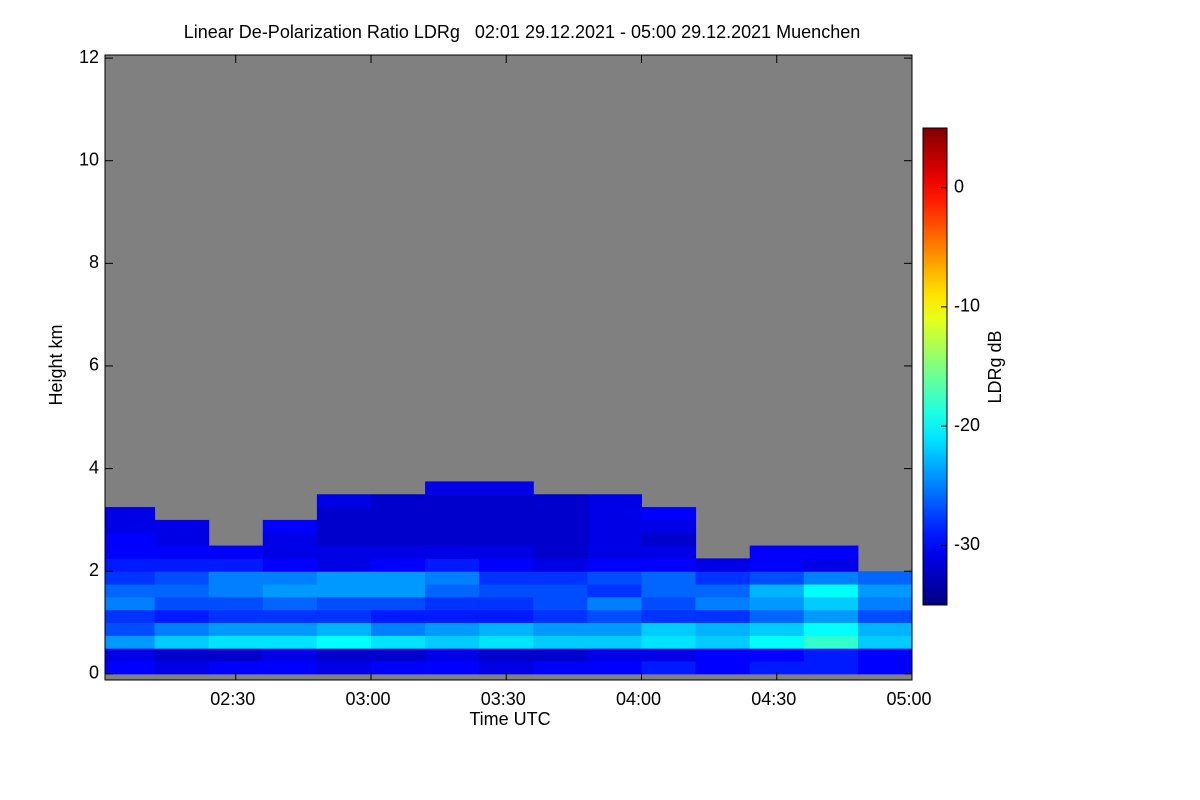 This screenshot has height=800, width=1200. What do you see at coordinates (773, 699) in the screenshot?
I see `x-tick-label: 04:30` at bounding box center [773, 699].